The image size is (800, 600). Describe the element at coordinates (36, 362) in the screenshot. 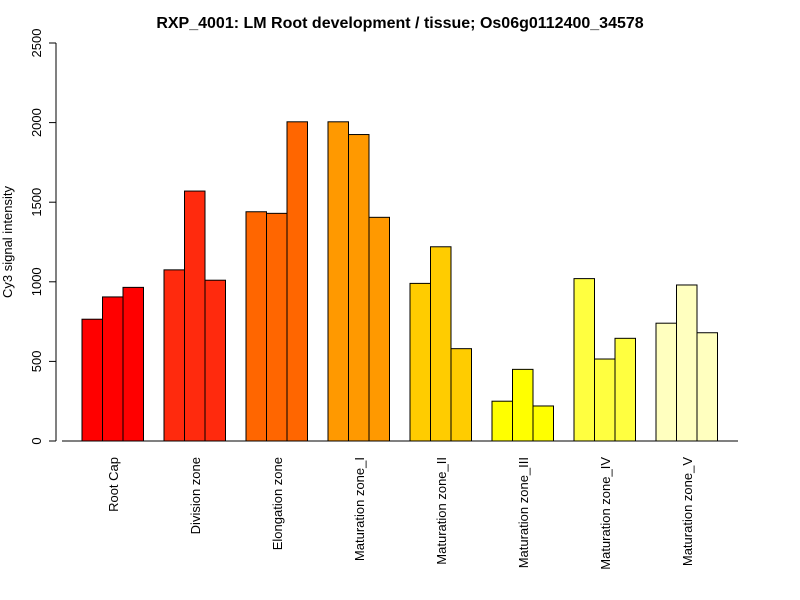

I see `y-tick-label: 500` at that location.